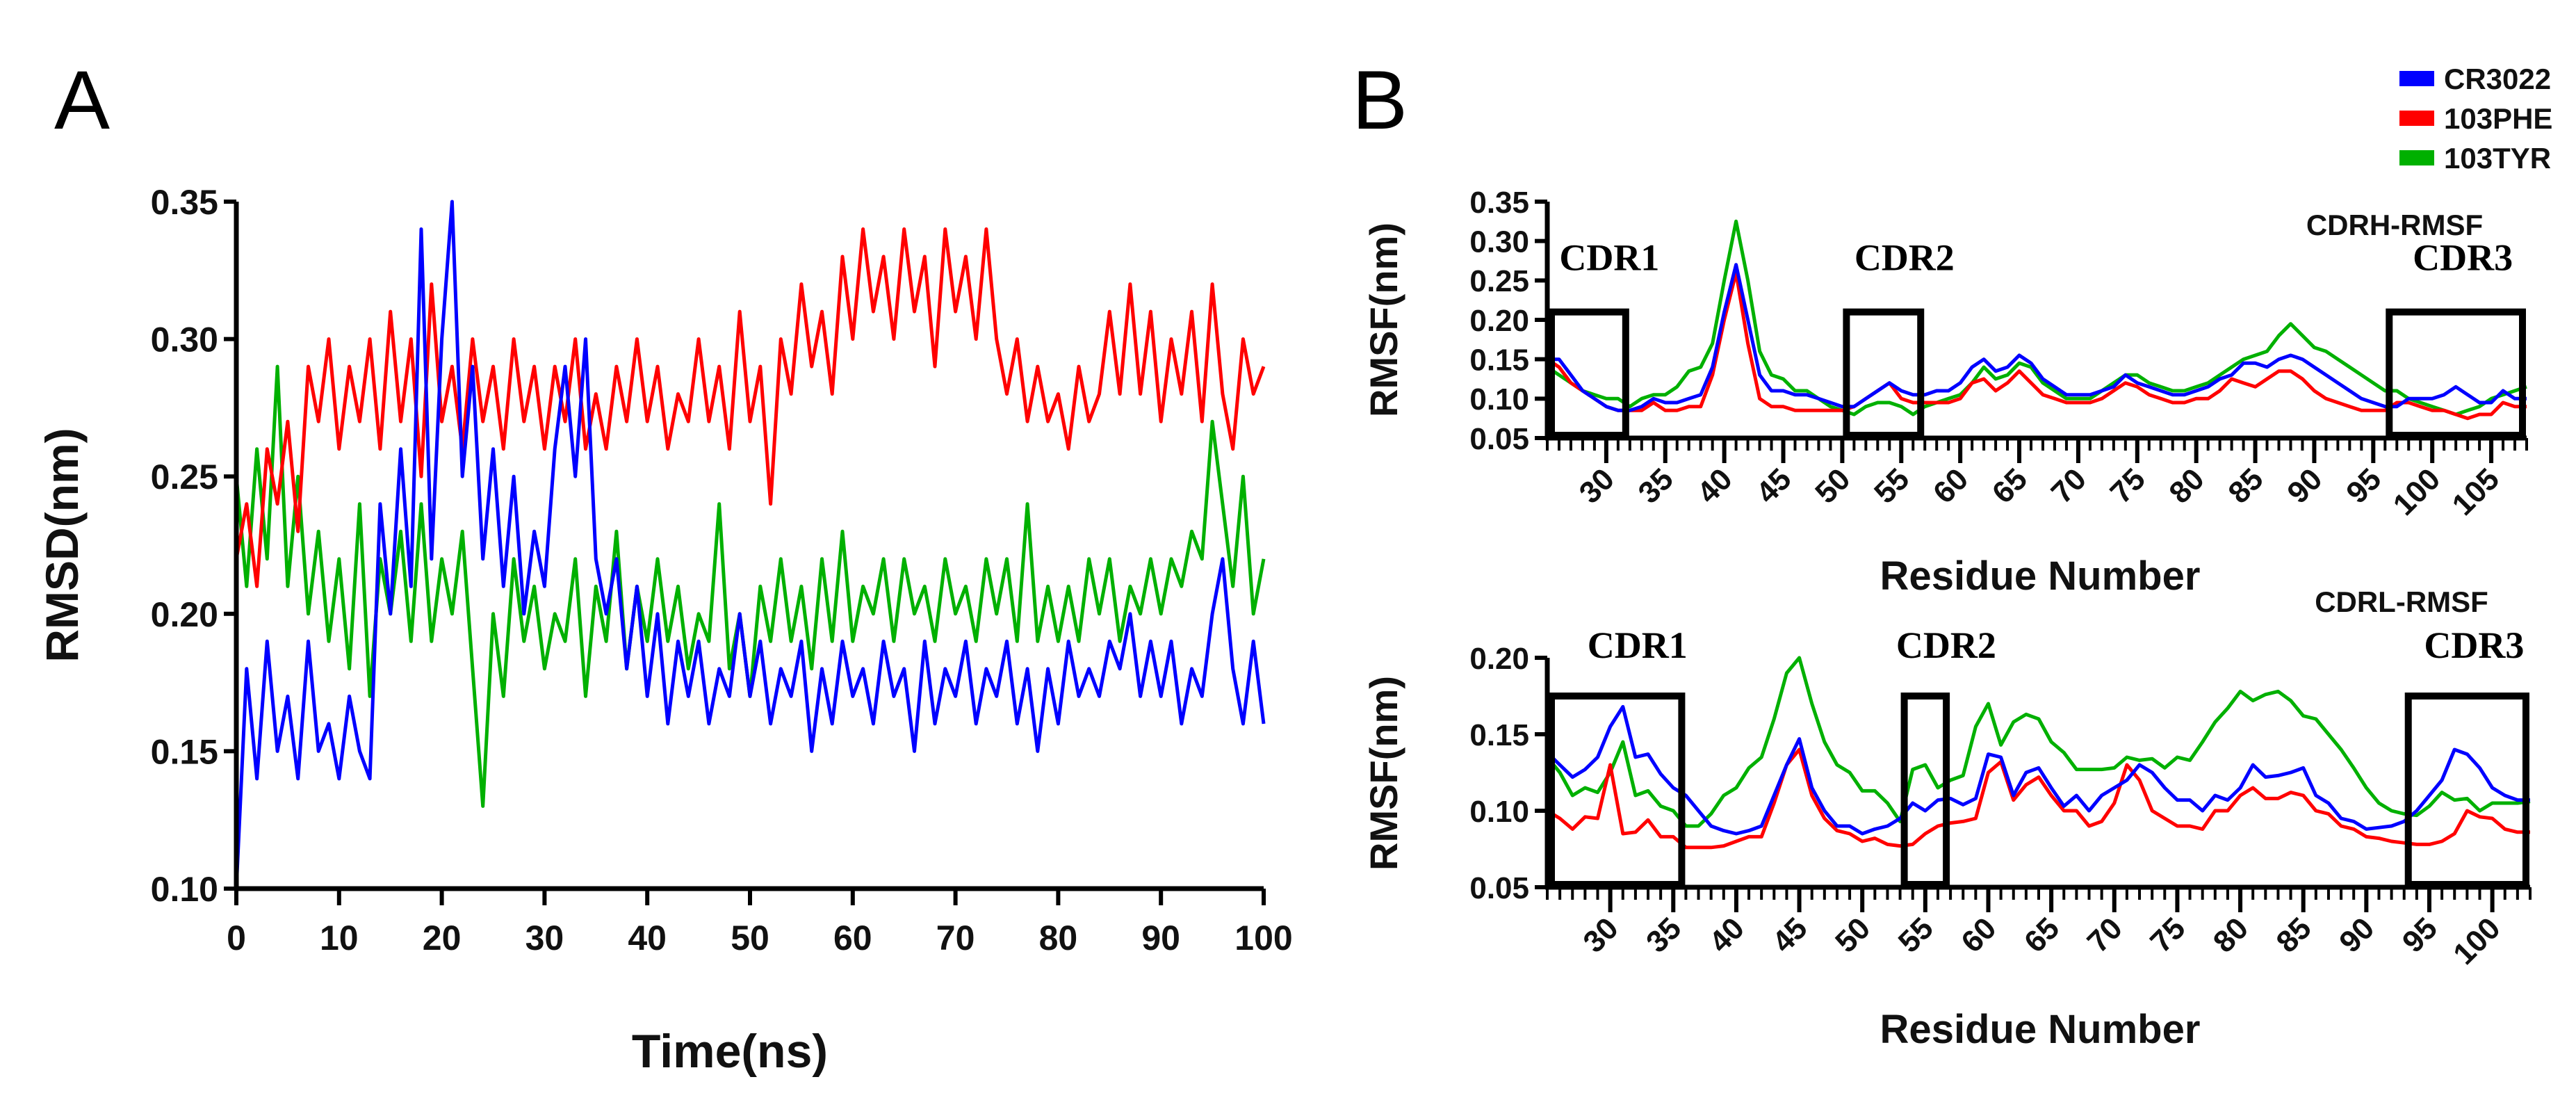 This screenshot has width=2576, height=1100. Describe the element at coordinates (2498, 119) in the screenshot. I see `legend-label: 103PHE` at that location.